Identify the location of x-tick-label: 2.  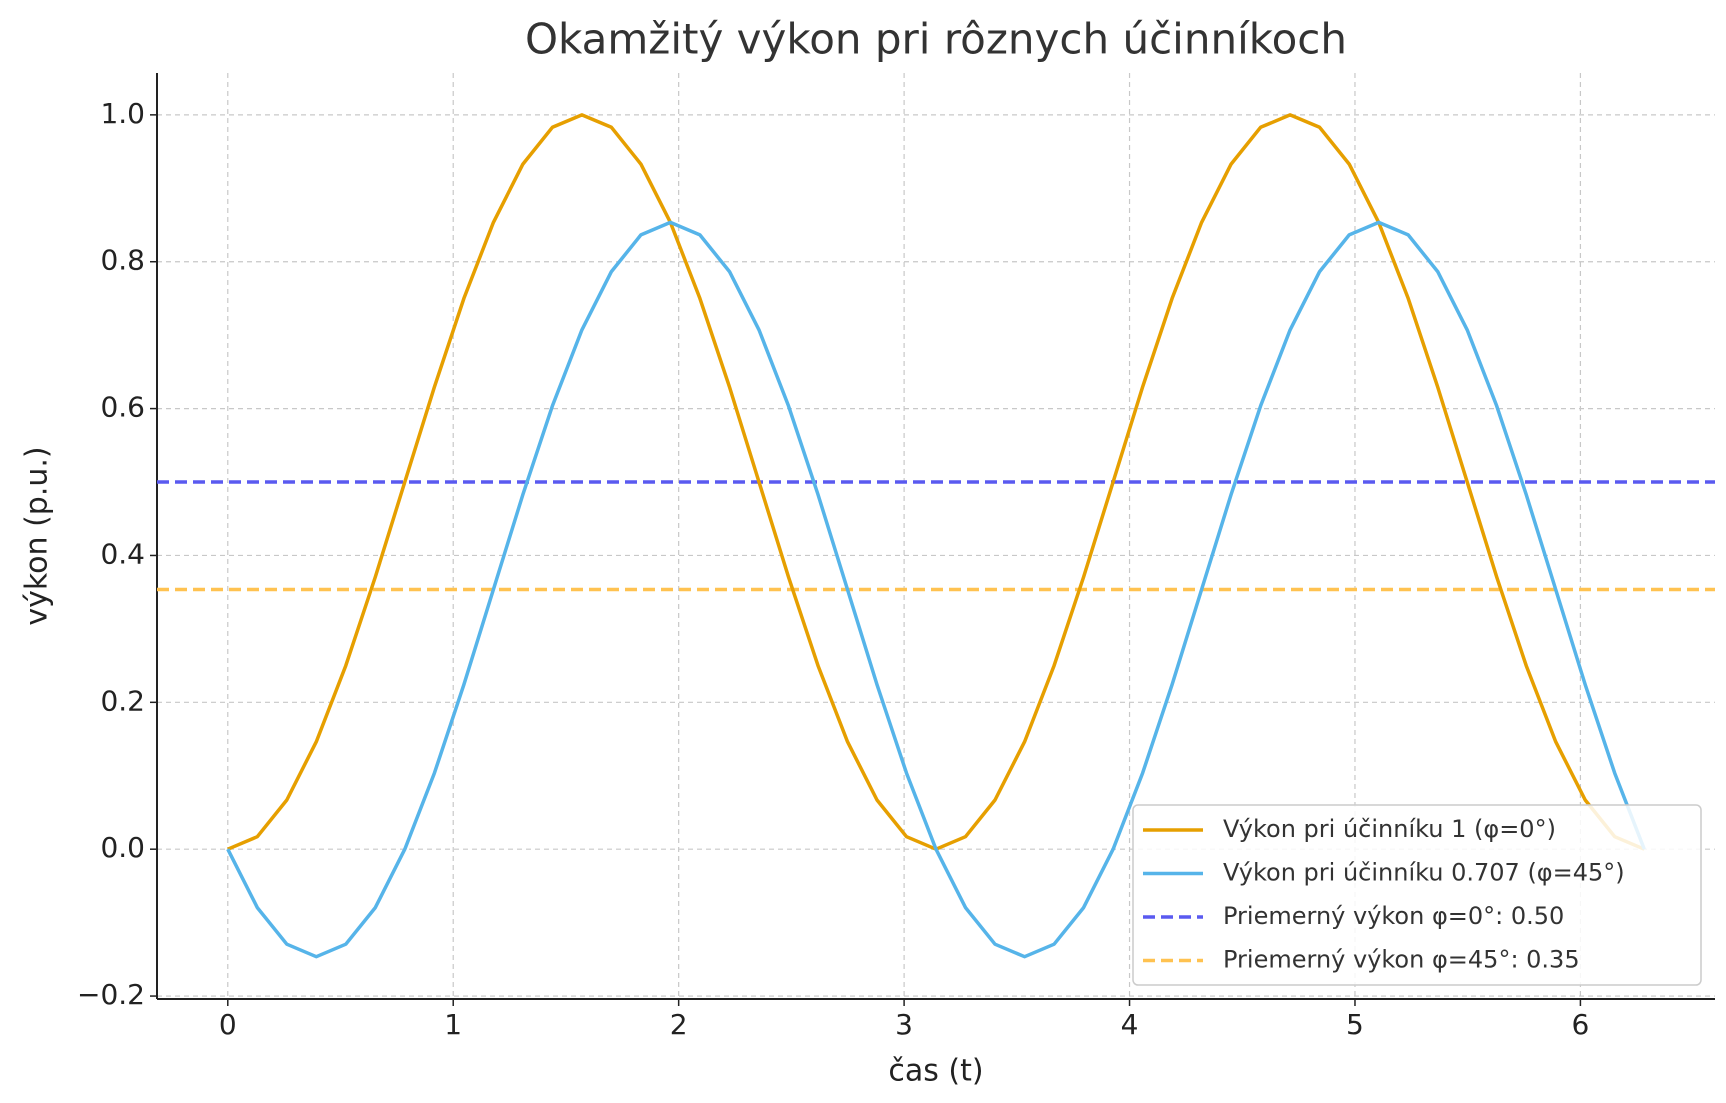
(679, 1024).